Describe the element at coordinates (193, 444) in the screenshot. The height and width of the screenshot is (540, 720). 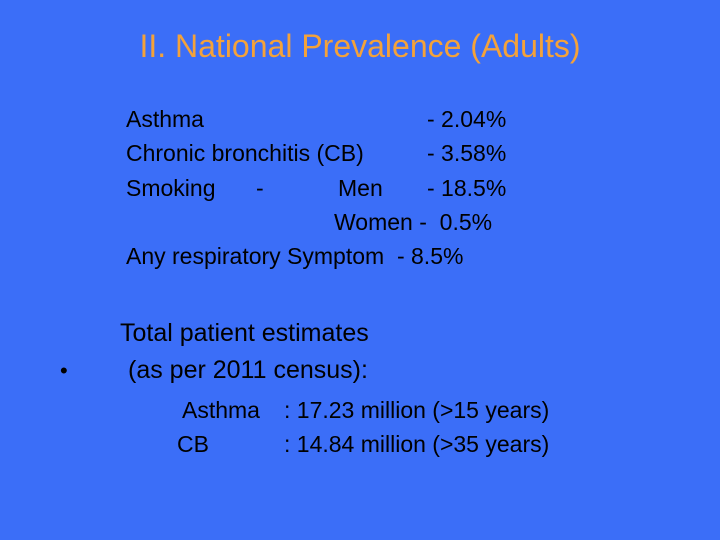
I see `estimate-cb-label: CB` at that location.